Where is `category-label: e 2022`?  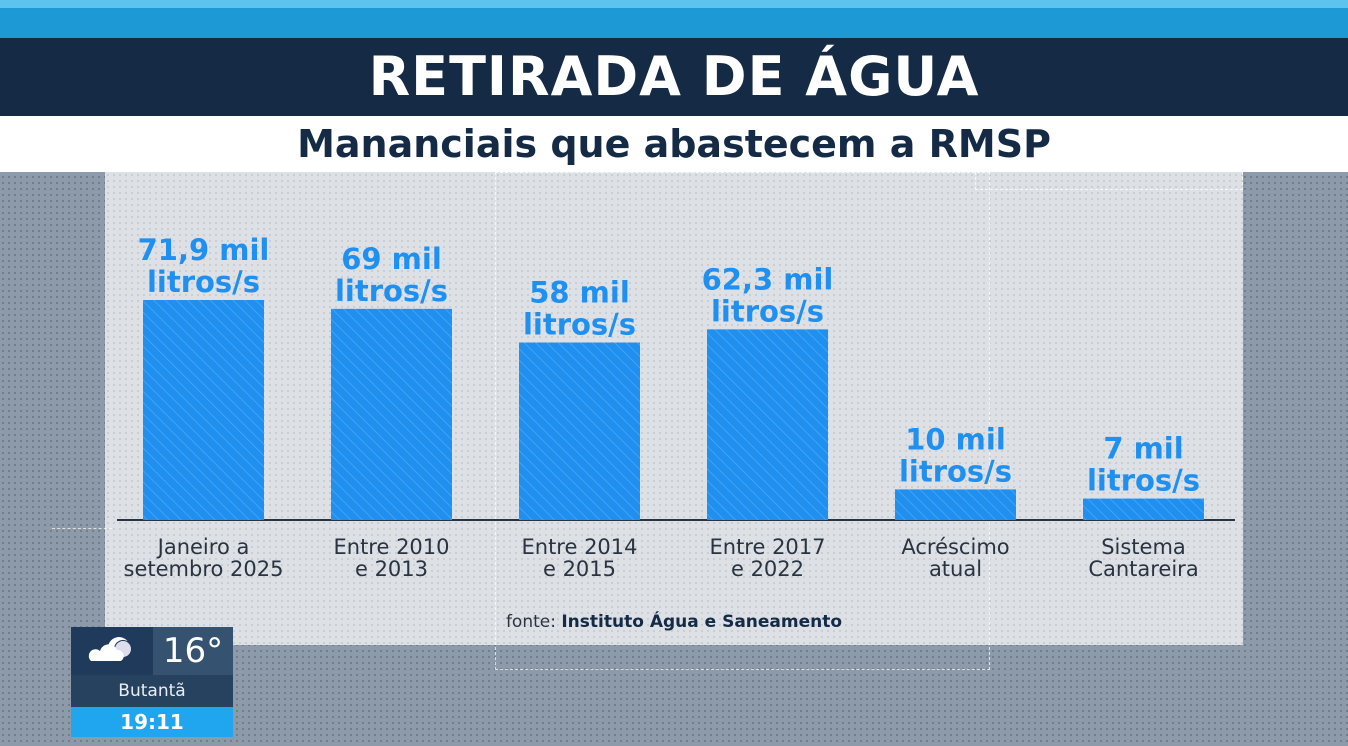
category-label: e 2022 is located at coordinates (767, 569).